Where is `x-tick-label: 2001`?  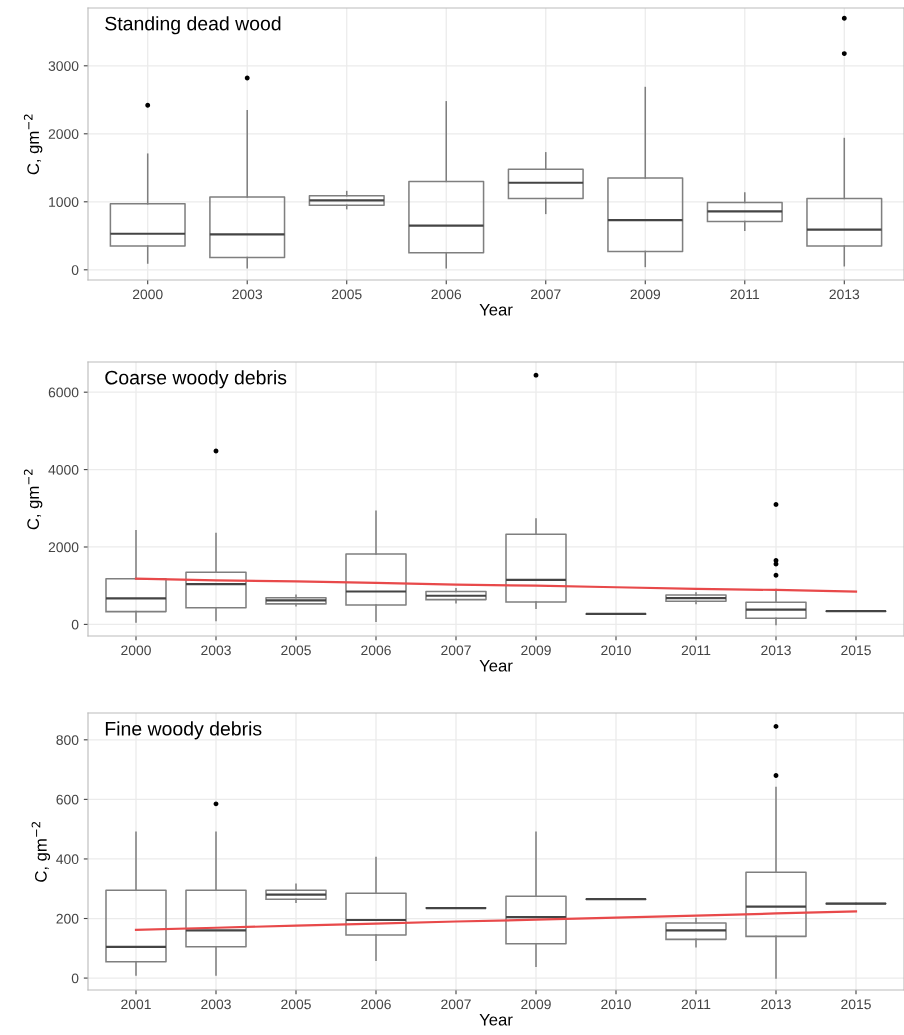
x-tick-label: 2001 is located at coordinates (136, 1004).